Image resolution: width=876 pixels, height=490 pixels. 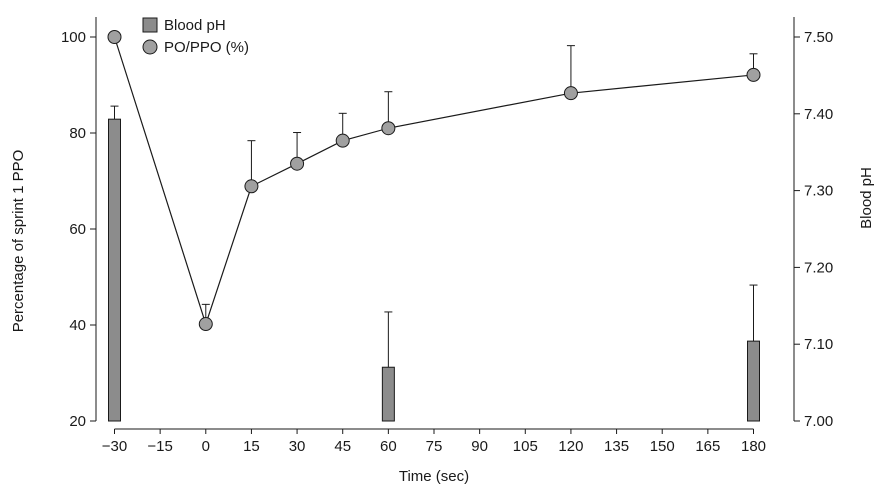 I want to click on y-left-tick-label: 60, so click(x=77, y=229).